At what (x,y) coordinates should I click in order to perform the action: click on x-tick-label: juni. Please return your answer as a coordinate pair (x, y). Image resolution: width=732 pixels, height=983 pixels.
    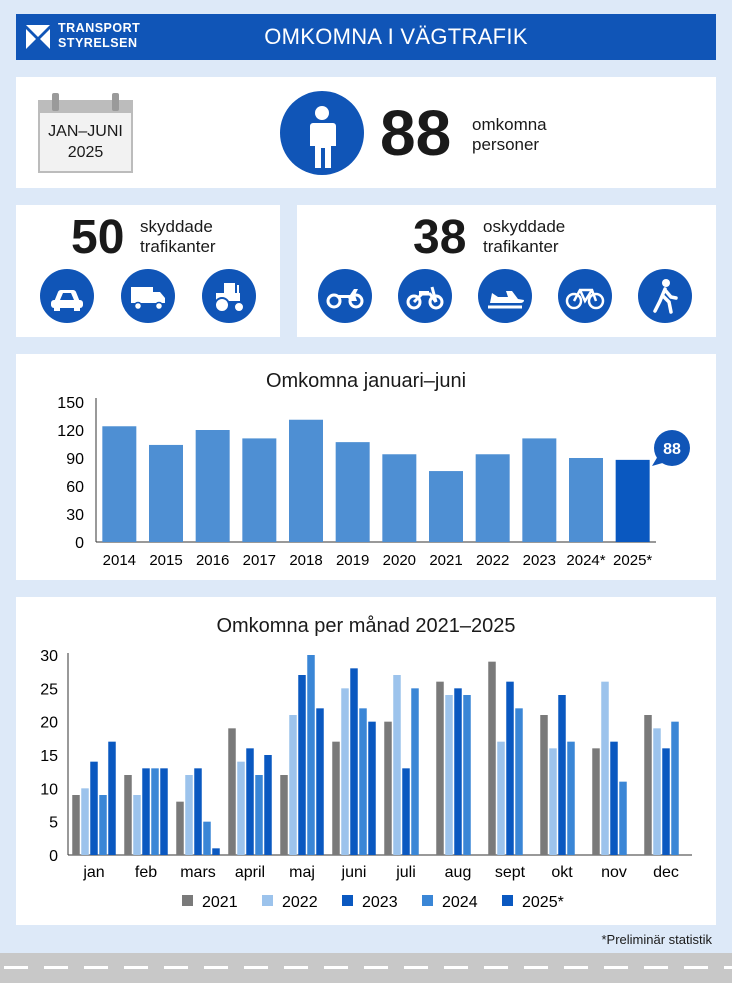
    Looking at the image, I should click on (354, 872).